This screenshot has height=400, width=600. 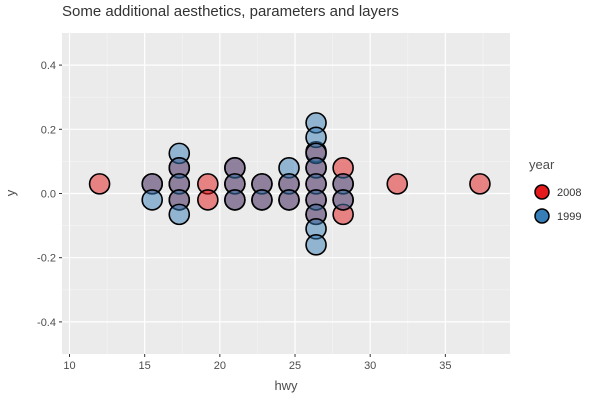 What do you see at coordinates (46, 323) in the screenshot?
I see `y-tick-label: -0.4` at bounding box center [46, 323].